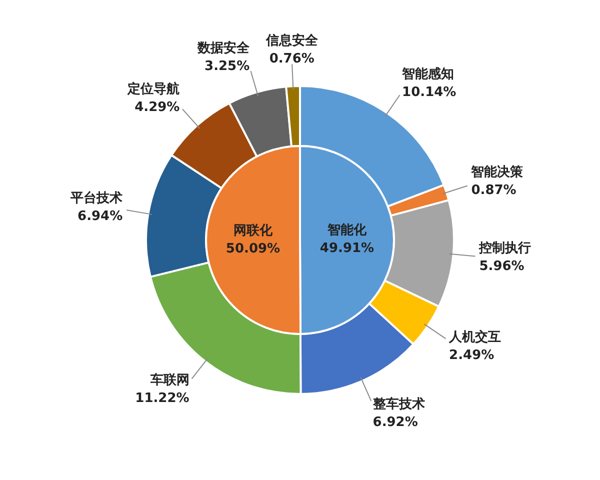 The image size is (600, 480). What do you see at coordinates (162, 398) in the screenshot?
I see `data-label: 11.22%` at bounding box center [162, 398].